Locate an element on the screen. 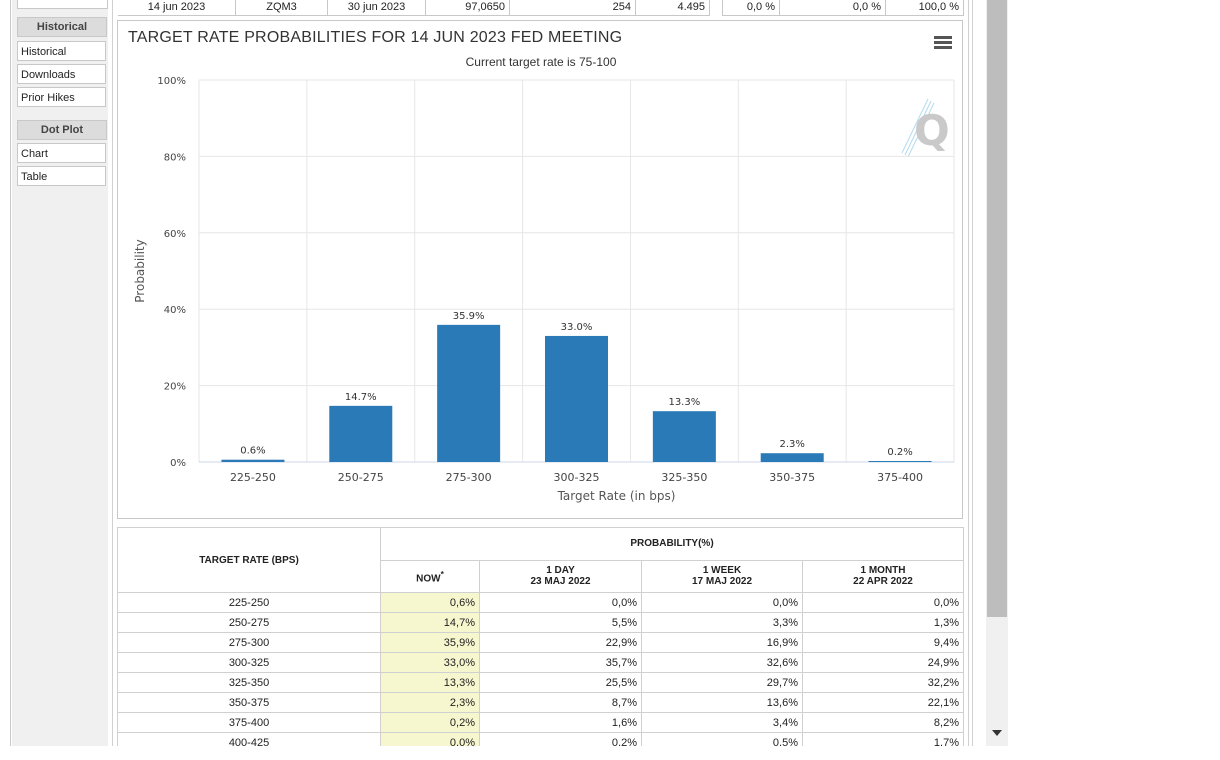  sidebar-header-dot-plot: Dot Plot is located at coordinates (62, 130).